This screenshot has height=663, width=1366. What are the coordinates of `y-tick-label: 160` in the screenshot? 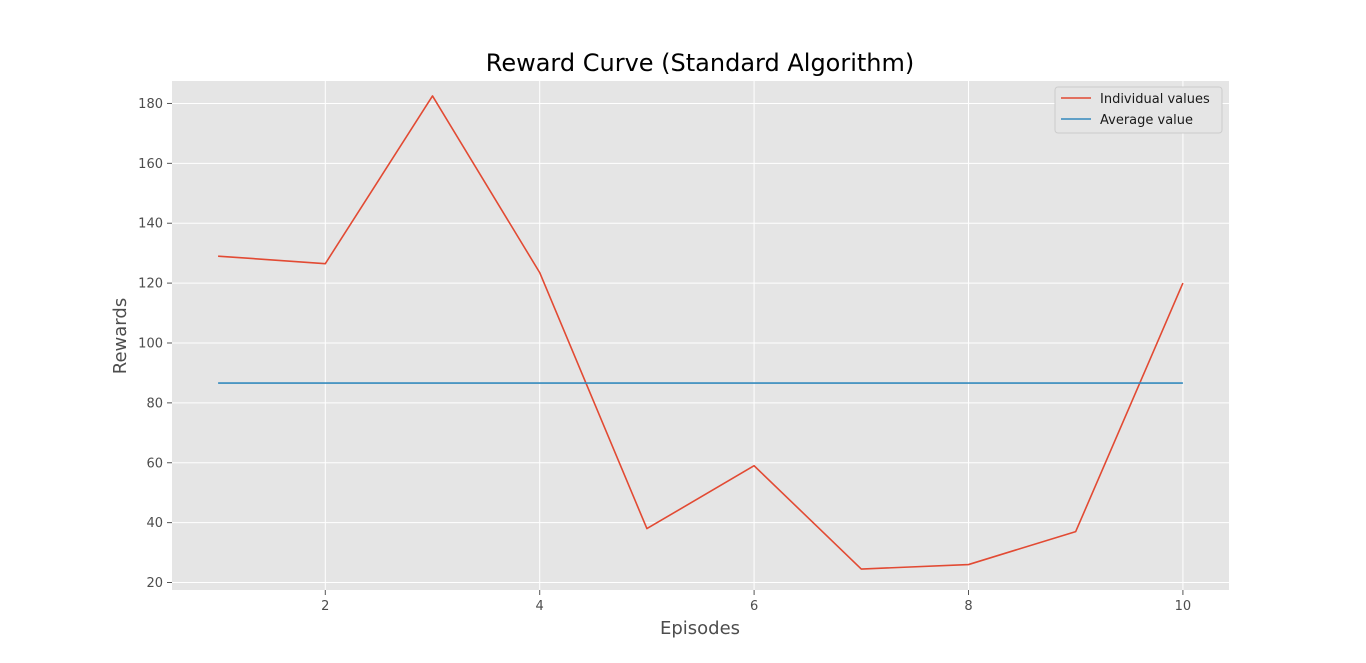 It's located at (150, 164).